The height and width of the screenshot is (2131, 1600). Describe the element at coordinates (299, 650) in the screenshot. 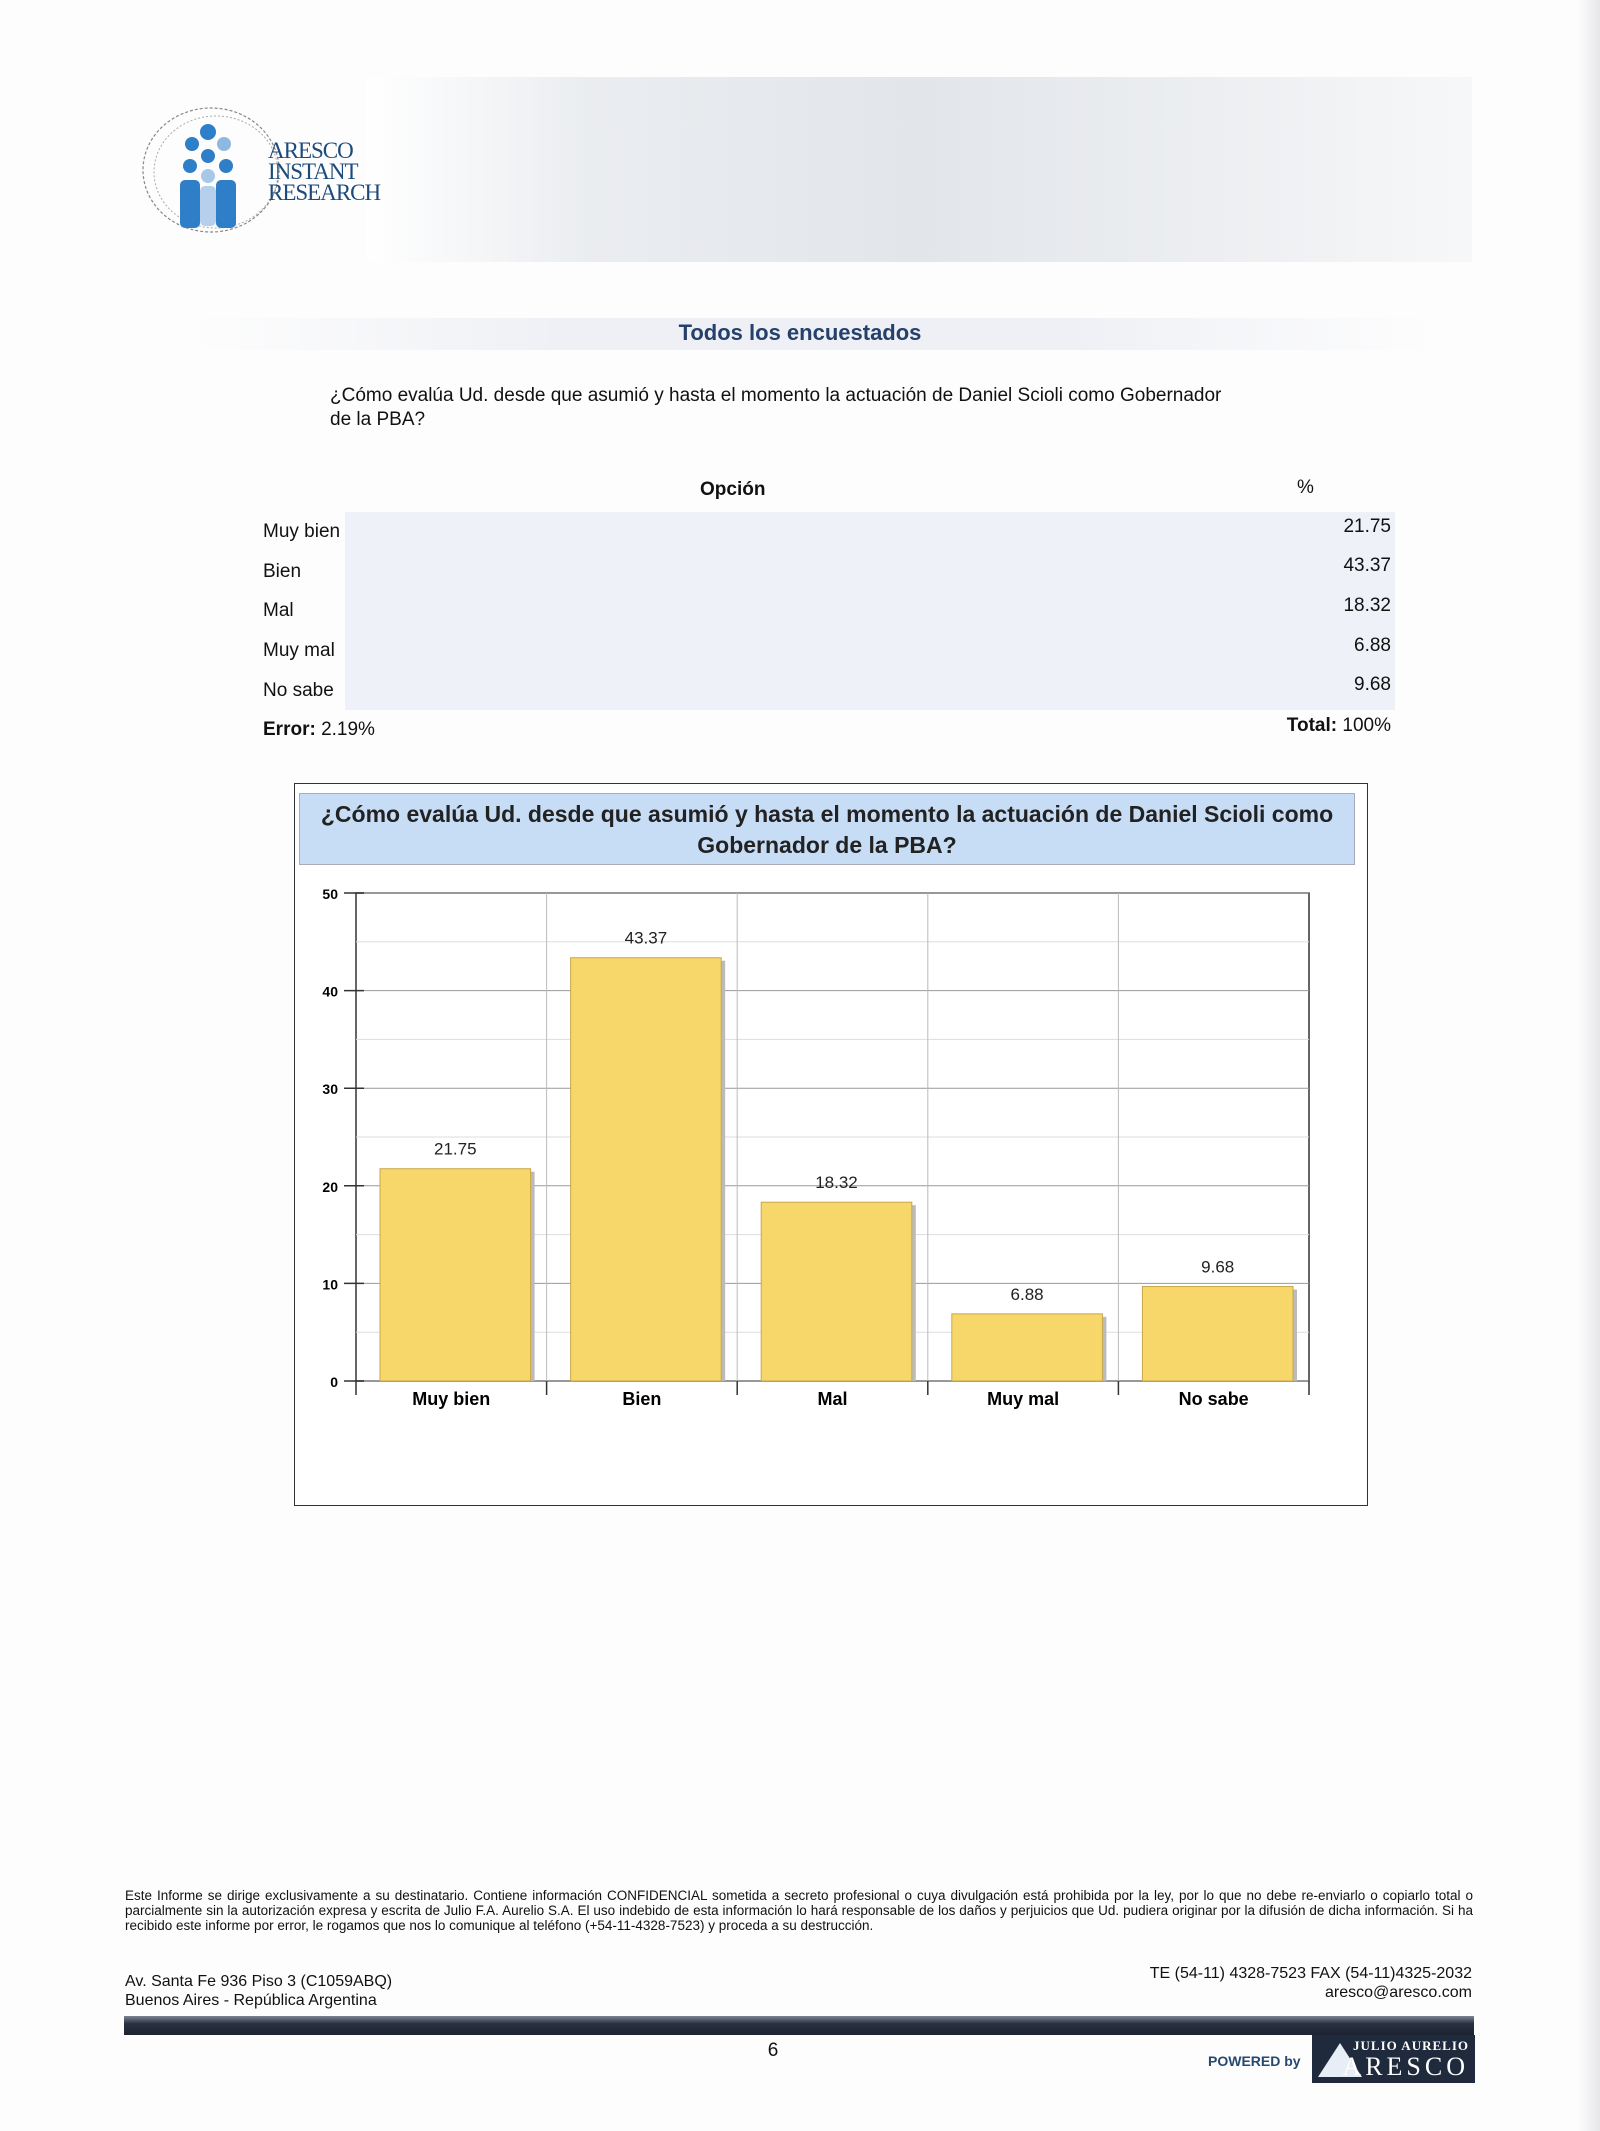

I see `row-label: Muy mal` at that location.